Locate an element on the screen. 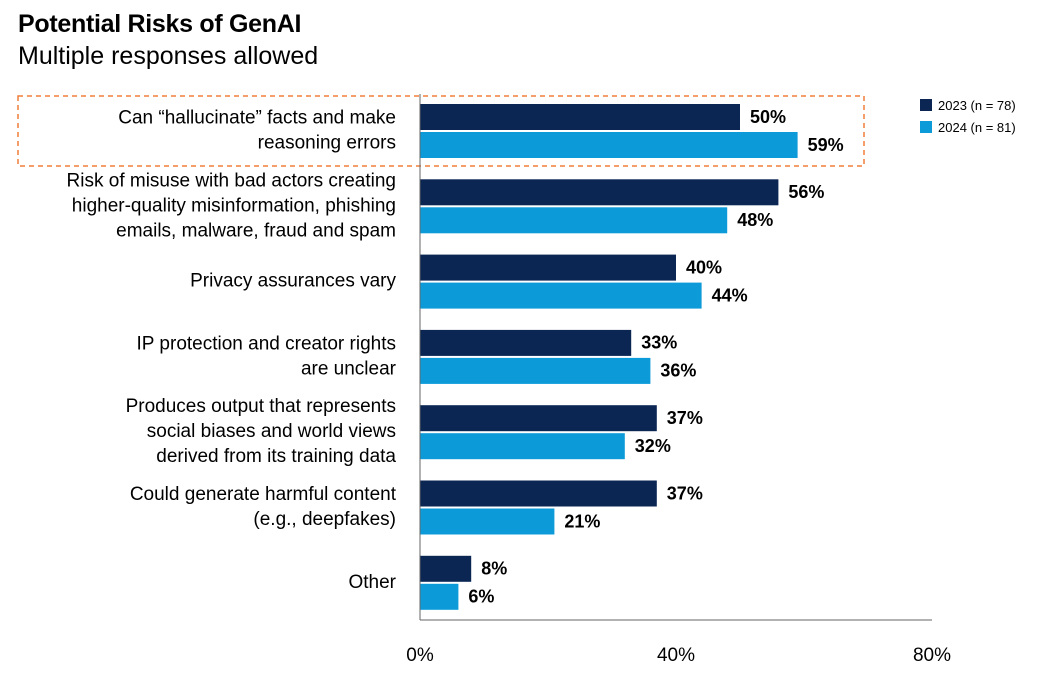  category-label: (e.g., deepfakes) is located at coordinates (324, 519).